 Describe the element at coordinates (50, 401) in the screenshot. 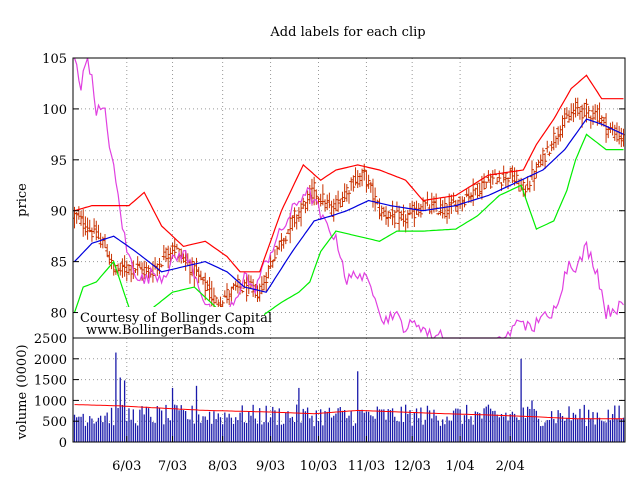

I see `volume-y-tick-label: 1000` at that location.